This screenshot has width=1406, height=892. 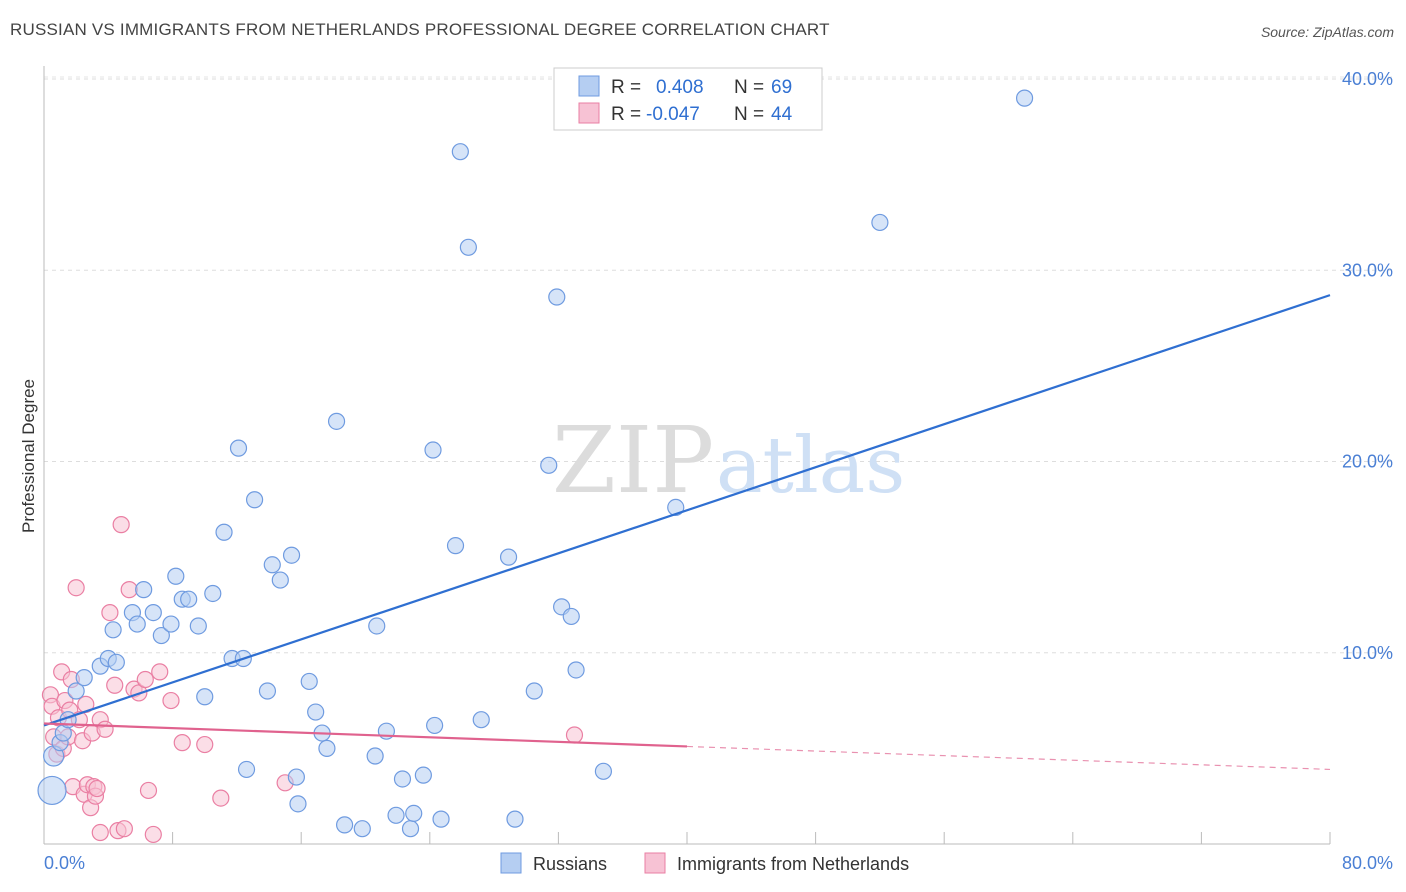 I want to click on bottom-legend-swatch-russians, so click(x=511, y=863).